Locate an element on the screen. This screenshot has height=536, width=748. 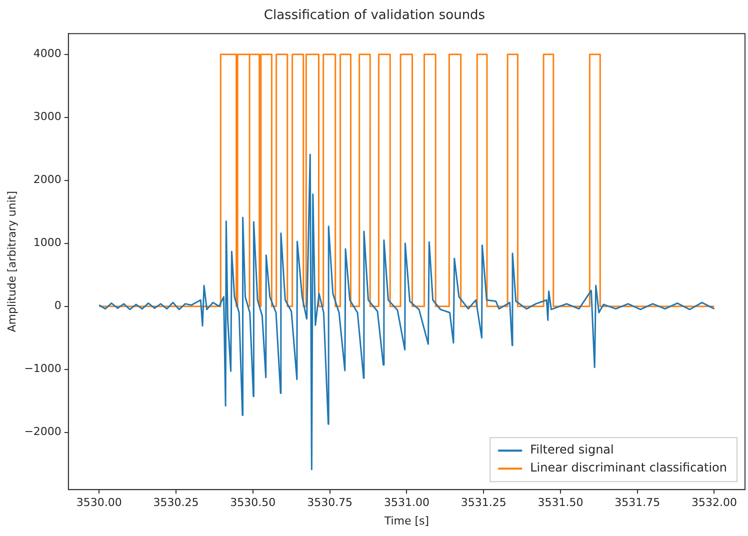
y-tick-label: 2000 is located at coordinates (47, 179).